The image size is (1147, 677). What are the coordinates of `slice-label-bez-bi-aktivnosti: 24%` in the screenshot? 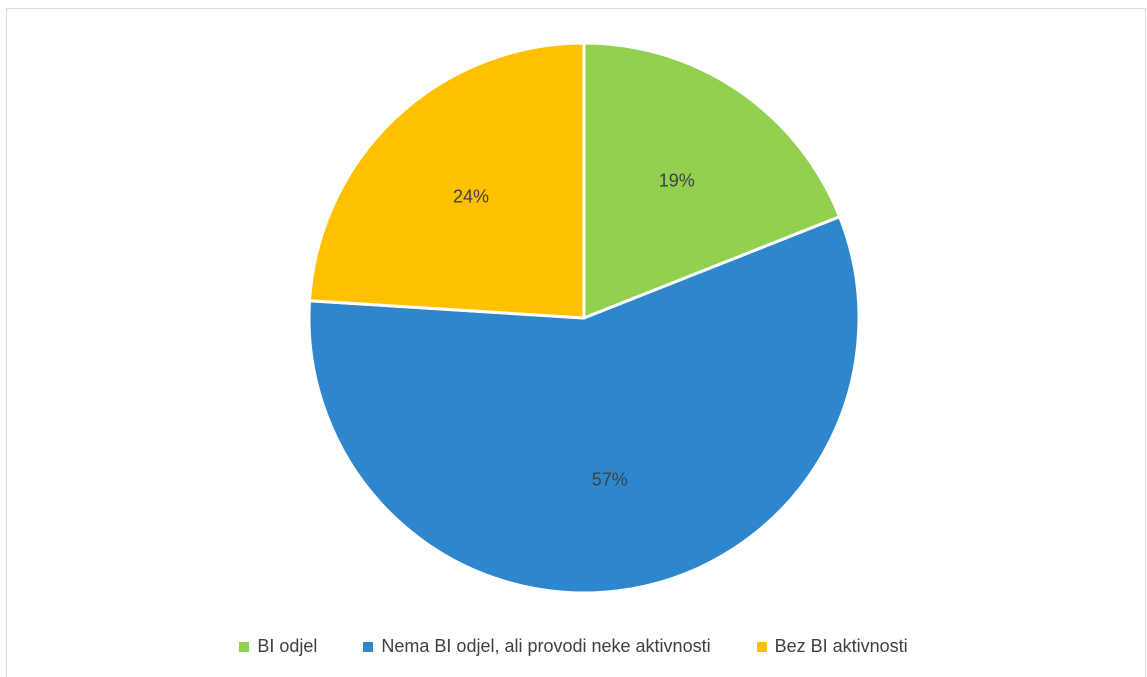 It's located at (471, 196).